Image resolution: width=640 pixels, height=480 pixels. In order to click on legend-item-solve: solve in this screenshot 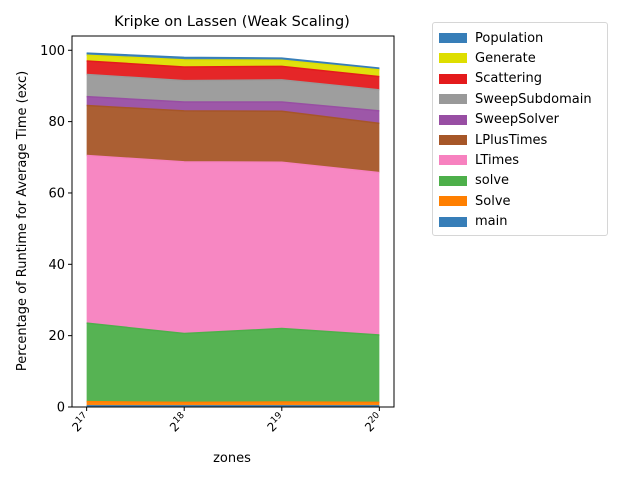, I will do `click(474, 181)`.